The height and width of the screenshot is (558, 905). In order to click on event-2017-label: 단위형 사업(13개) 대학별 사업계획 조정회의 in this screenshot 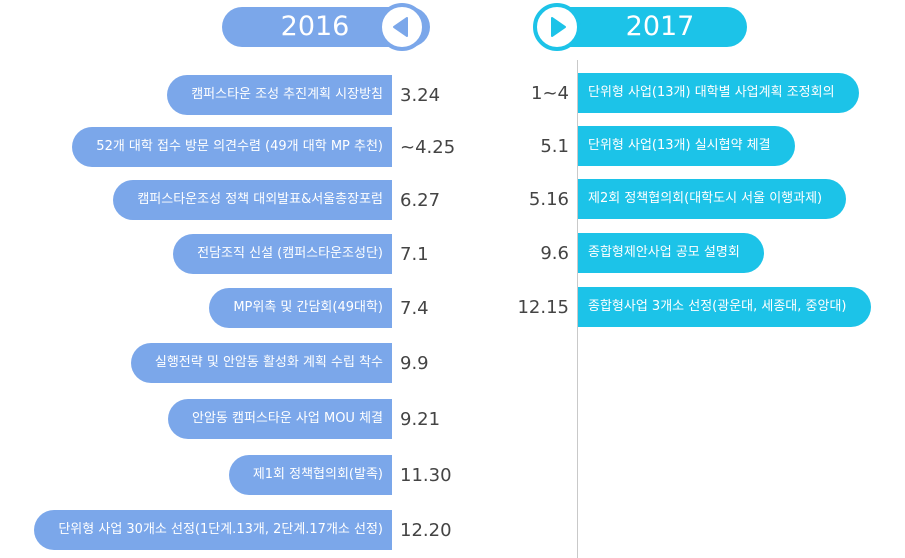, I will do `click(718, 93)`.